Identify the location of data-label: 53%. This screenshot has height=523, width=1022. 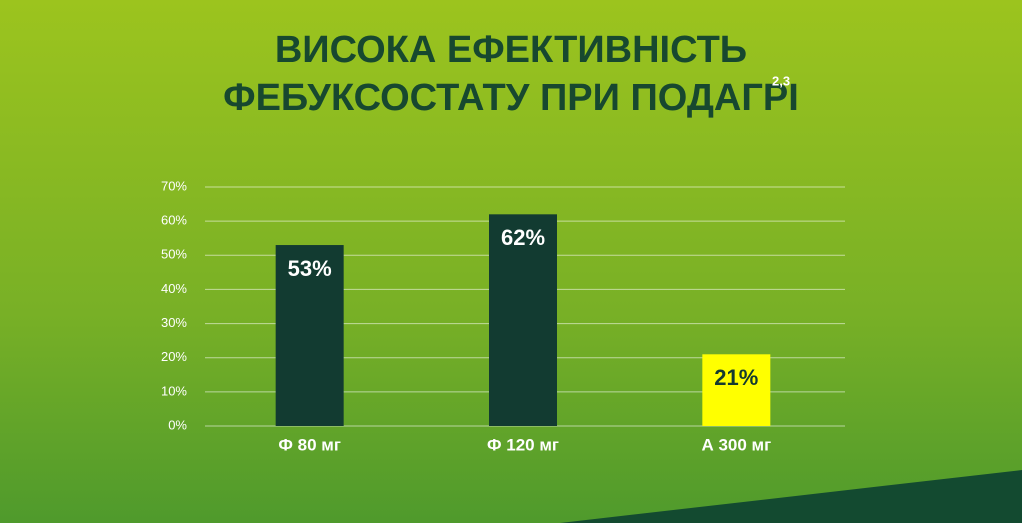
(310, 268).